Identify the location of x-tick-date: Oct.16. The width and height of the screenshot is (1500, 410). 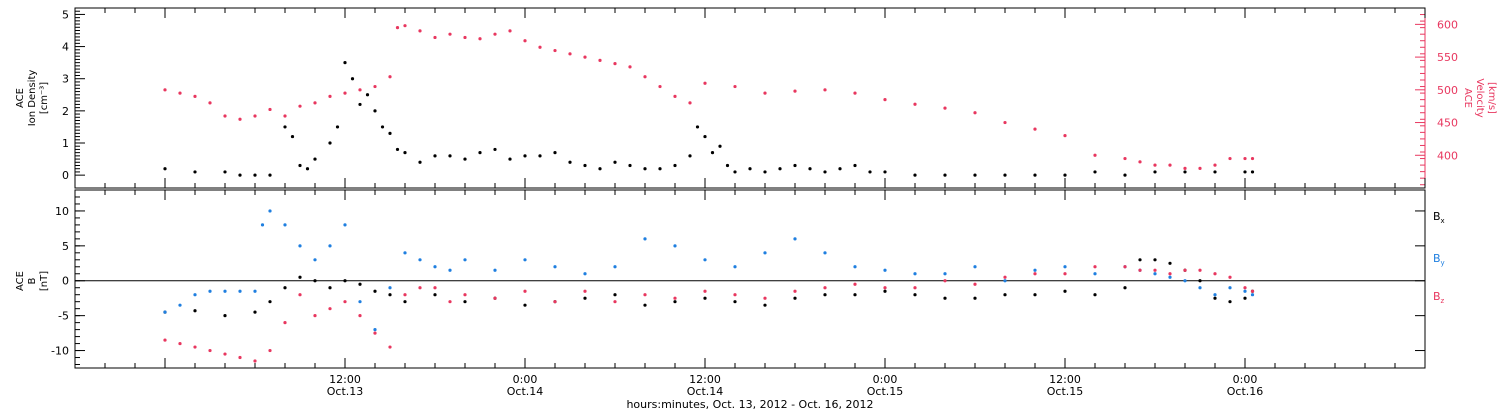
(1245, 391).